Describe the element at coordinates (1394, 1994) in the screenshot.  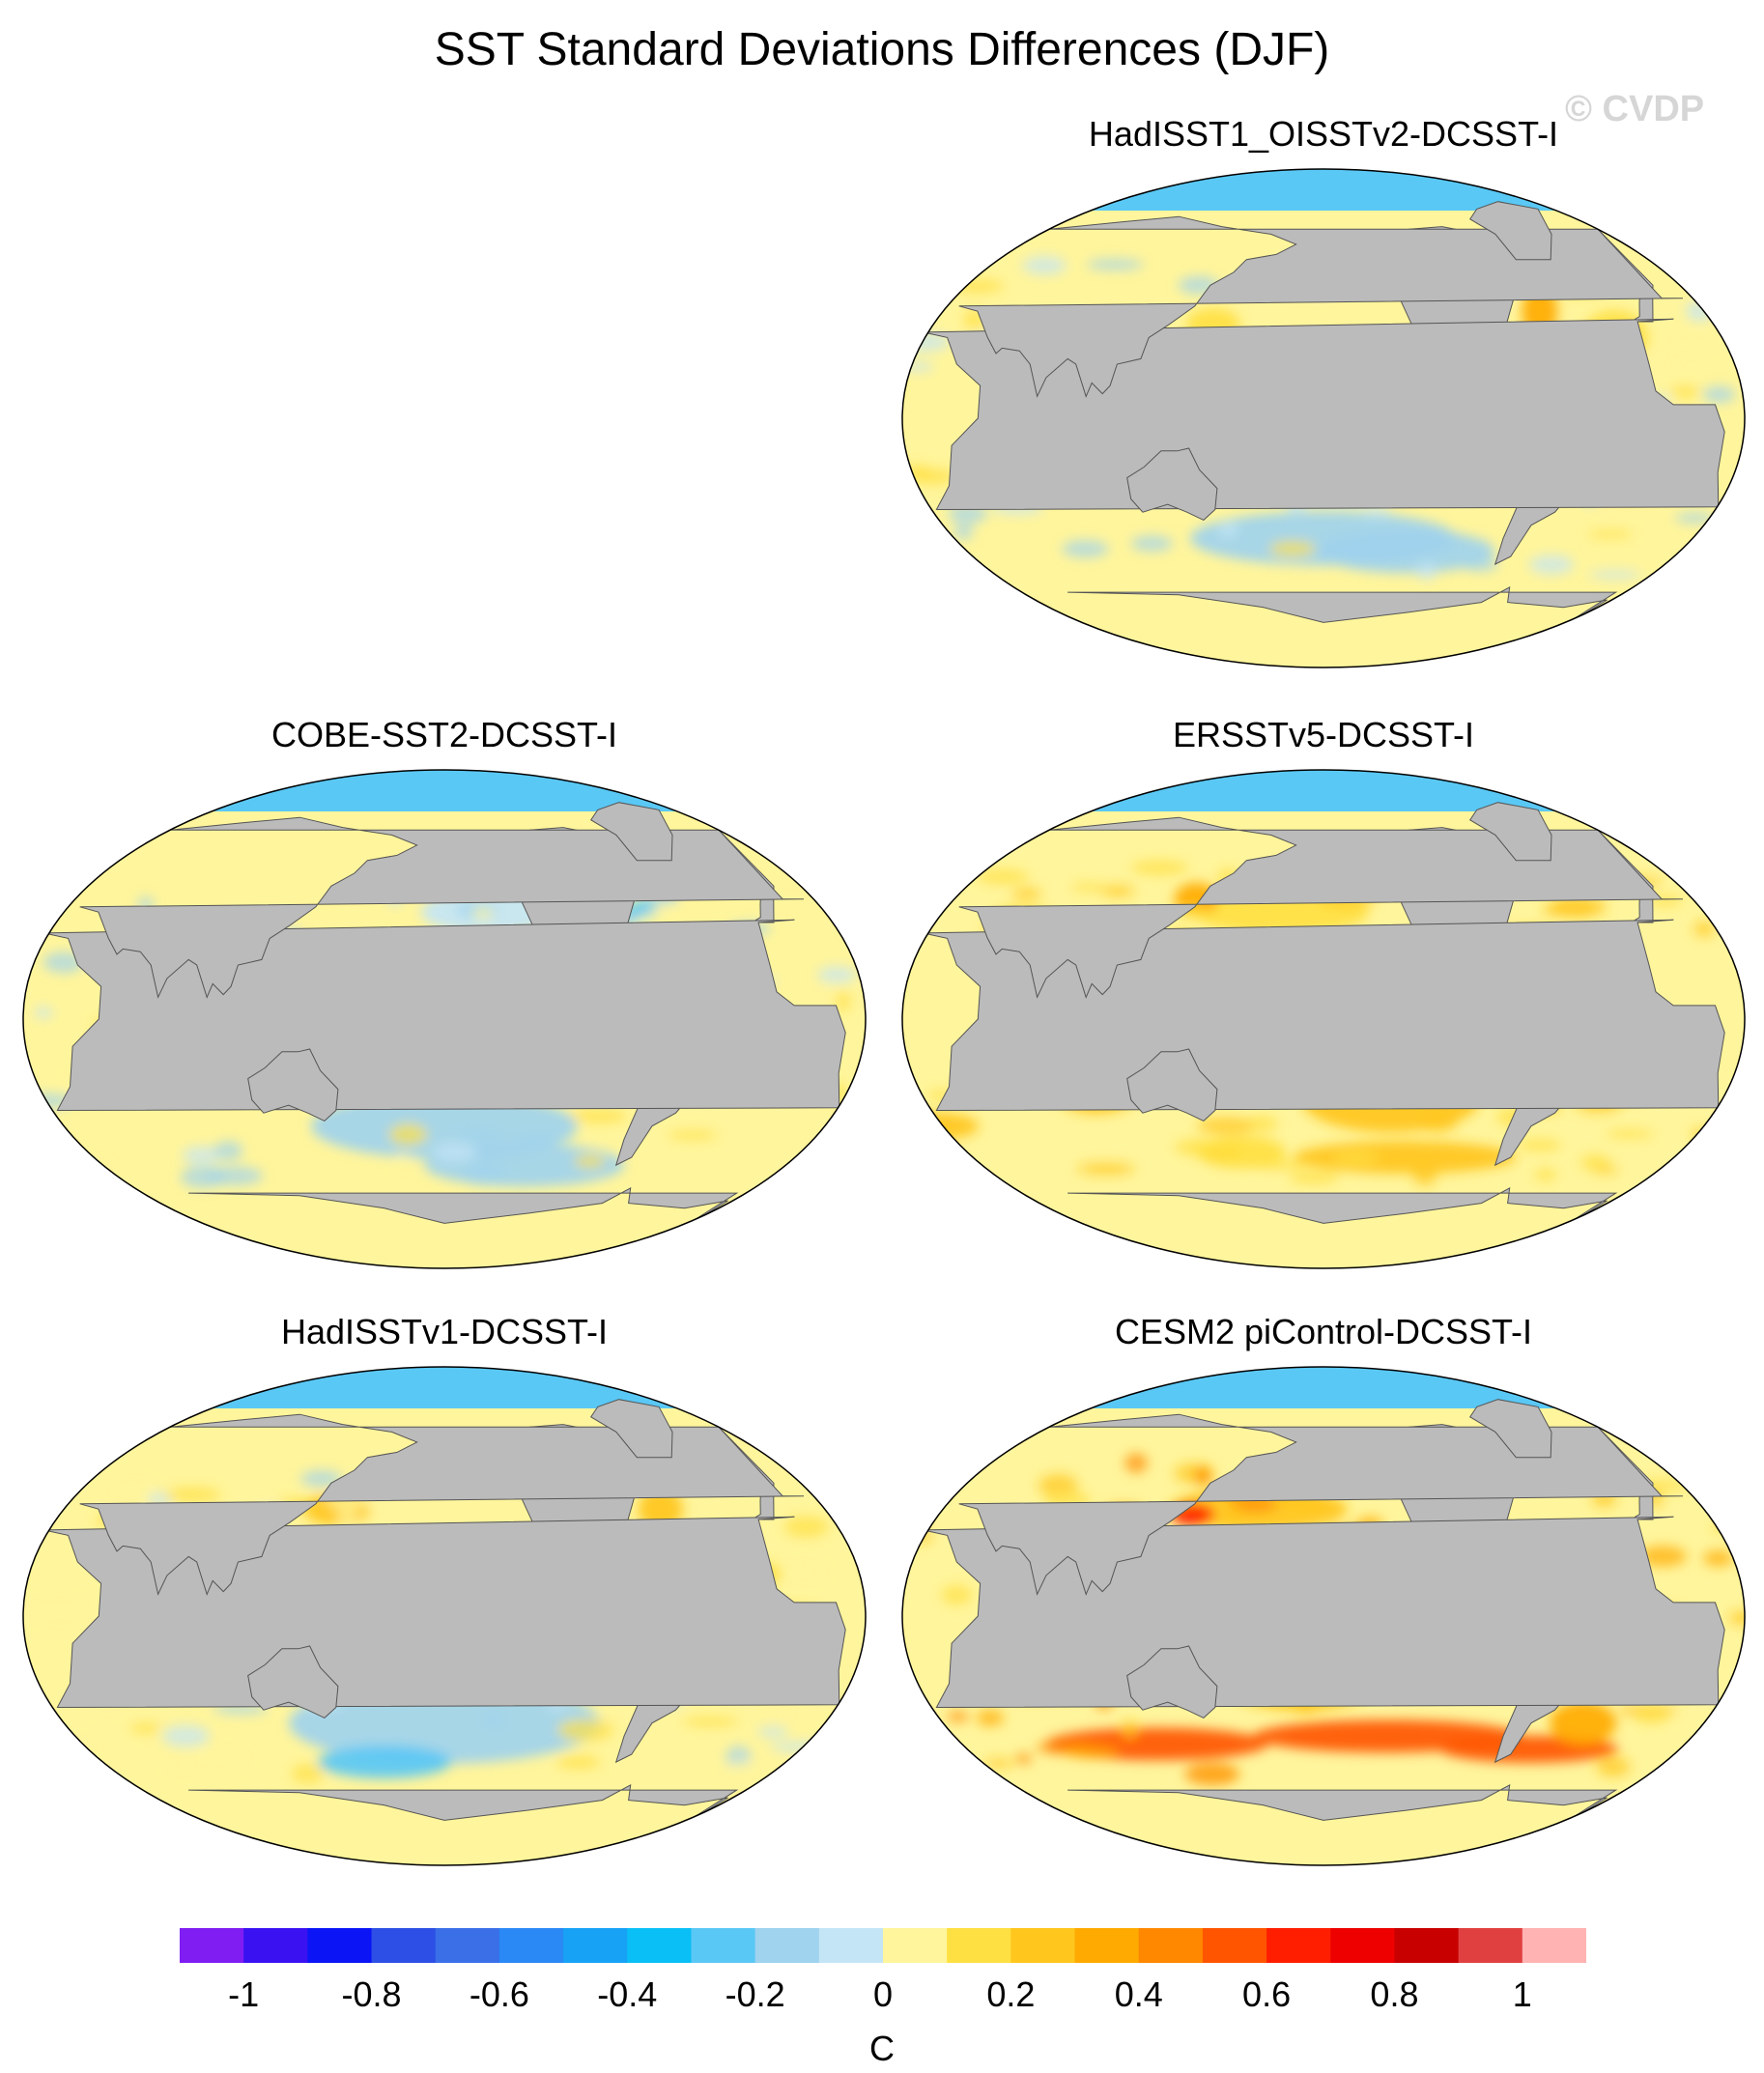
I see `colorbar-tick-label: 0.8` at that location.